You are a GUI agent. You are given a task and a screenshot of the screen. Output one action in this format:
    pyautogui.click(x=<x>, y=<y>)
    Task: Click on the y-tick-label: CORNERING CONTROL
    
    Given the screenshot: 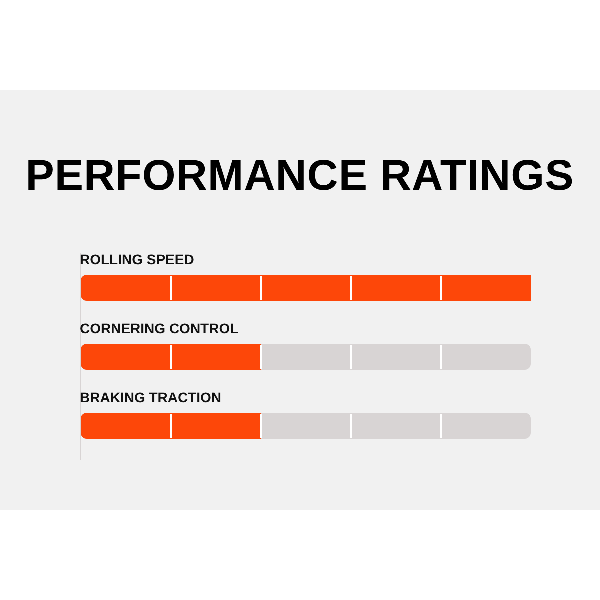 What is the action you would take?
    pyautogui.click(x=160, y=328)
    